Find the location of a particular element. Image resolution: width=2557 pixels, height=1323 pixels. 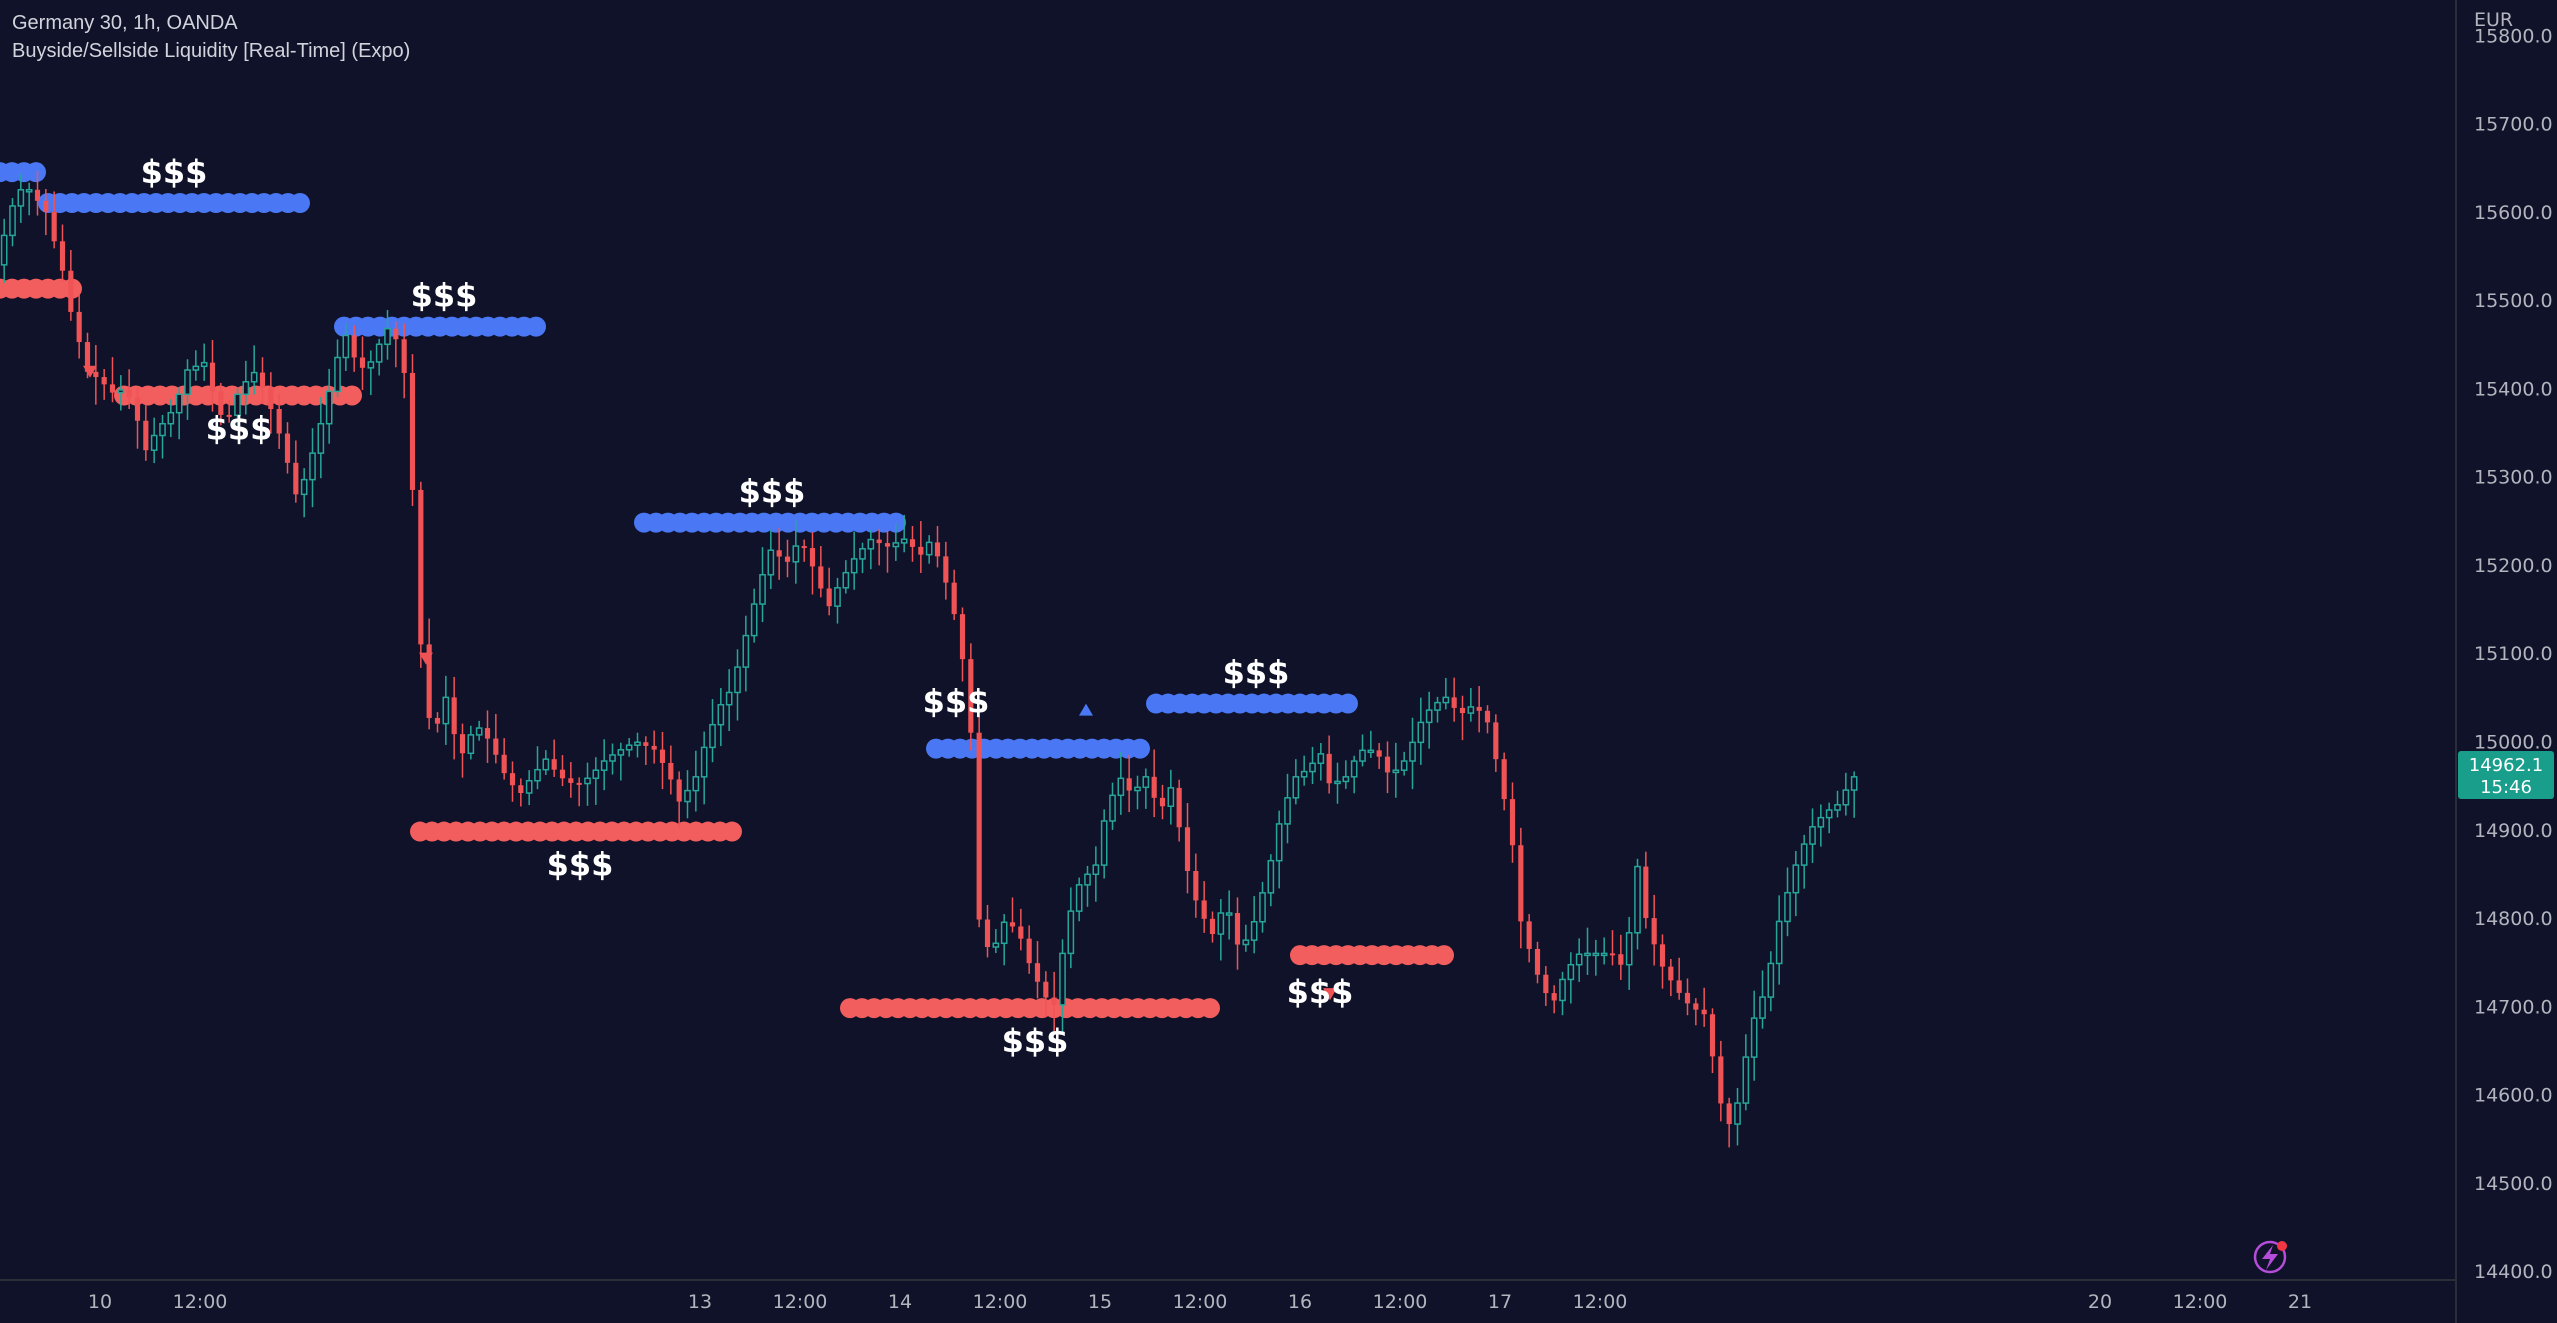

last-price-tag: 14962.1 15:46 is located at coordinates (2506, 774).